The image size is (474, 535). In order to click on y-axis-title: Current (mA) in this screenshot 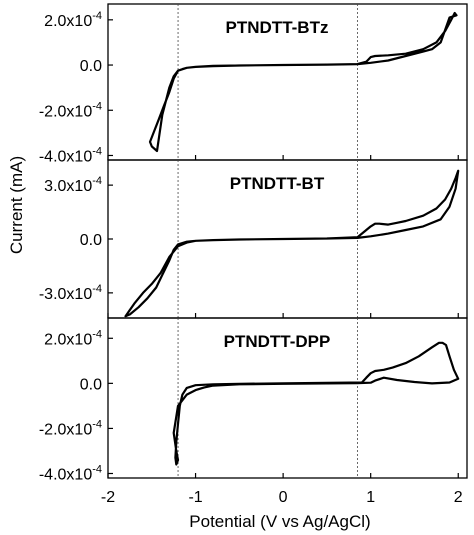, I will do `click(16, 205)`.